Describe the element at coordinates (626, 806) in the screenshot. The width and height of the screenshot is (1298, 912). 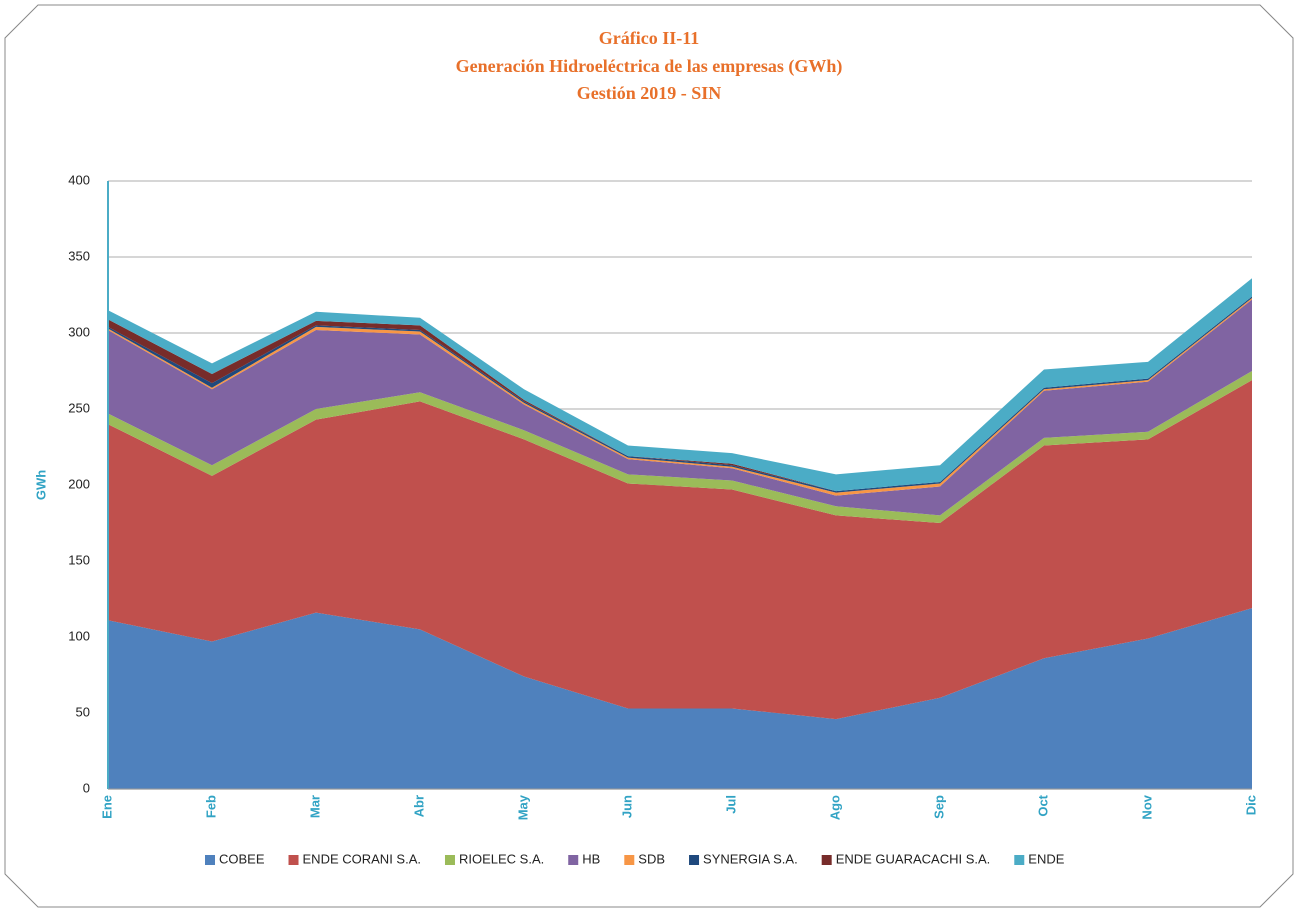
I see `x-tick-label: Jun` at that location.